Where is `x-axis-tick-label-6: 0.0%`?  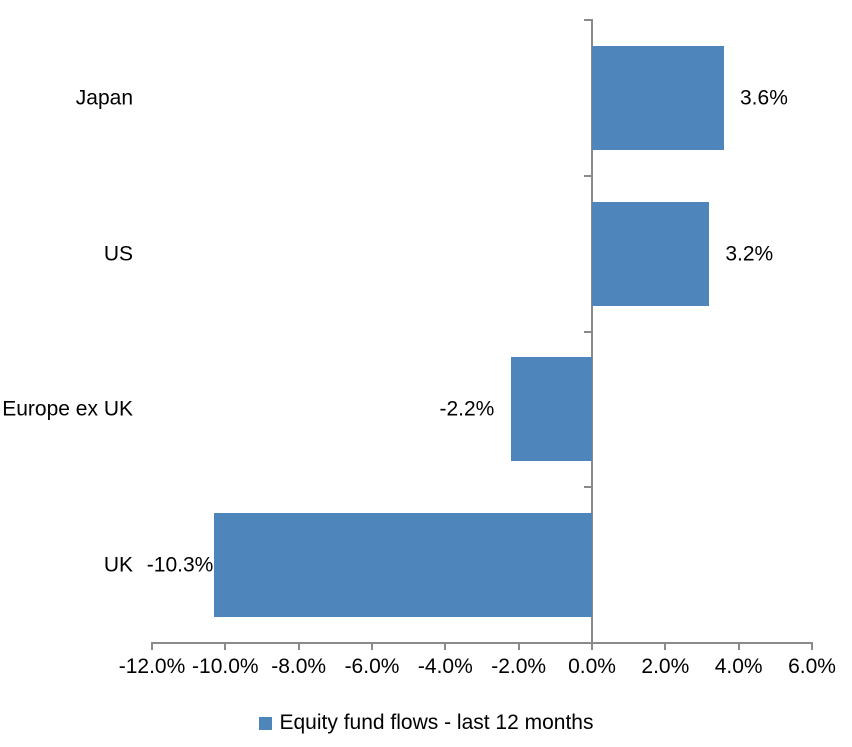
x-axis-tick-label-6: 0.0% is located at coordinates (592, 666).